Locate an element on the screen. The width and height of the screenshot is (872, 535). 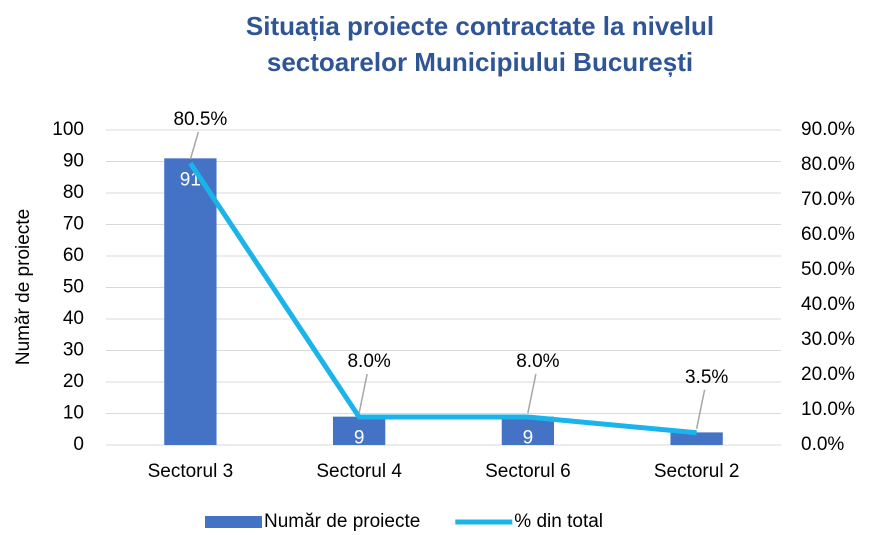
y-tick-label: 10 is located at coordinates (73, 413).